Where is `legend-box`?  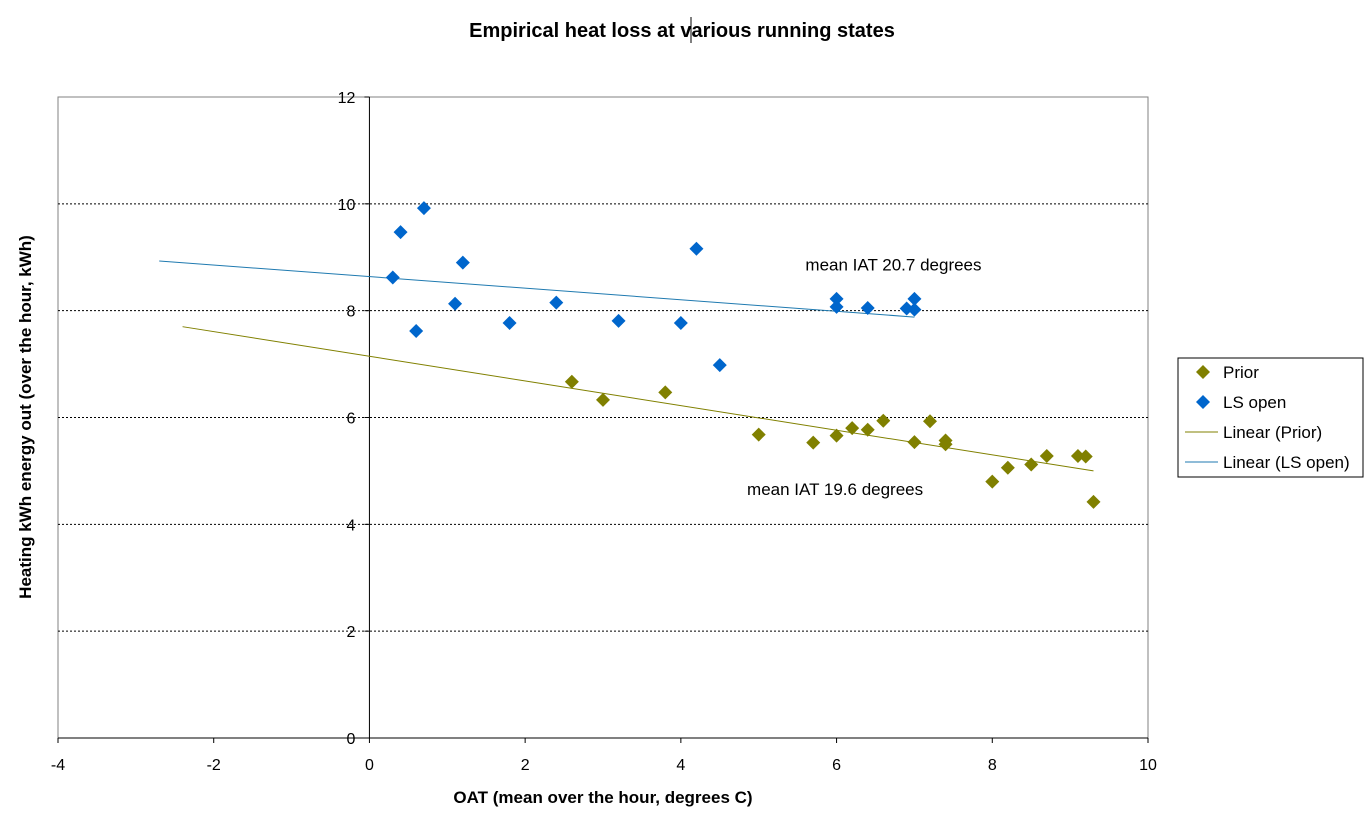
legend-box is located at coordinates (1270, 417).